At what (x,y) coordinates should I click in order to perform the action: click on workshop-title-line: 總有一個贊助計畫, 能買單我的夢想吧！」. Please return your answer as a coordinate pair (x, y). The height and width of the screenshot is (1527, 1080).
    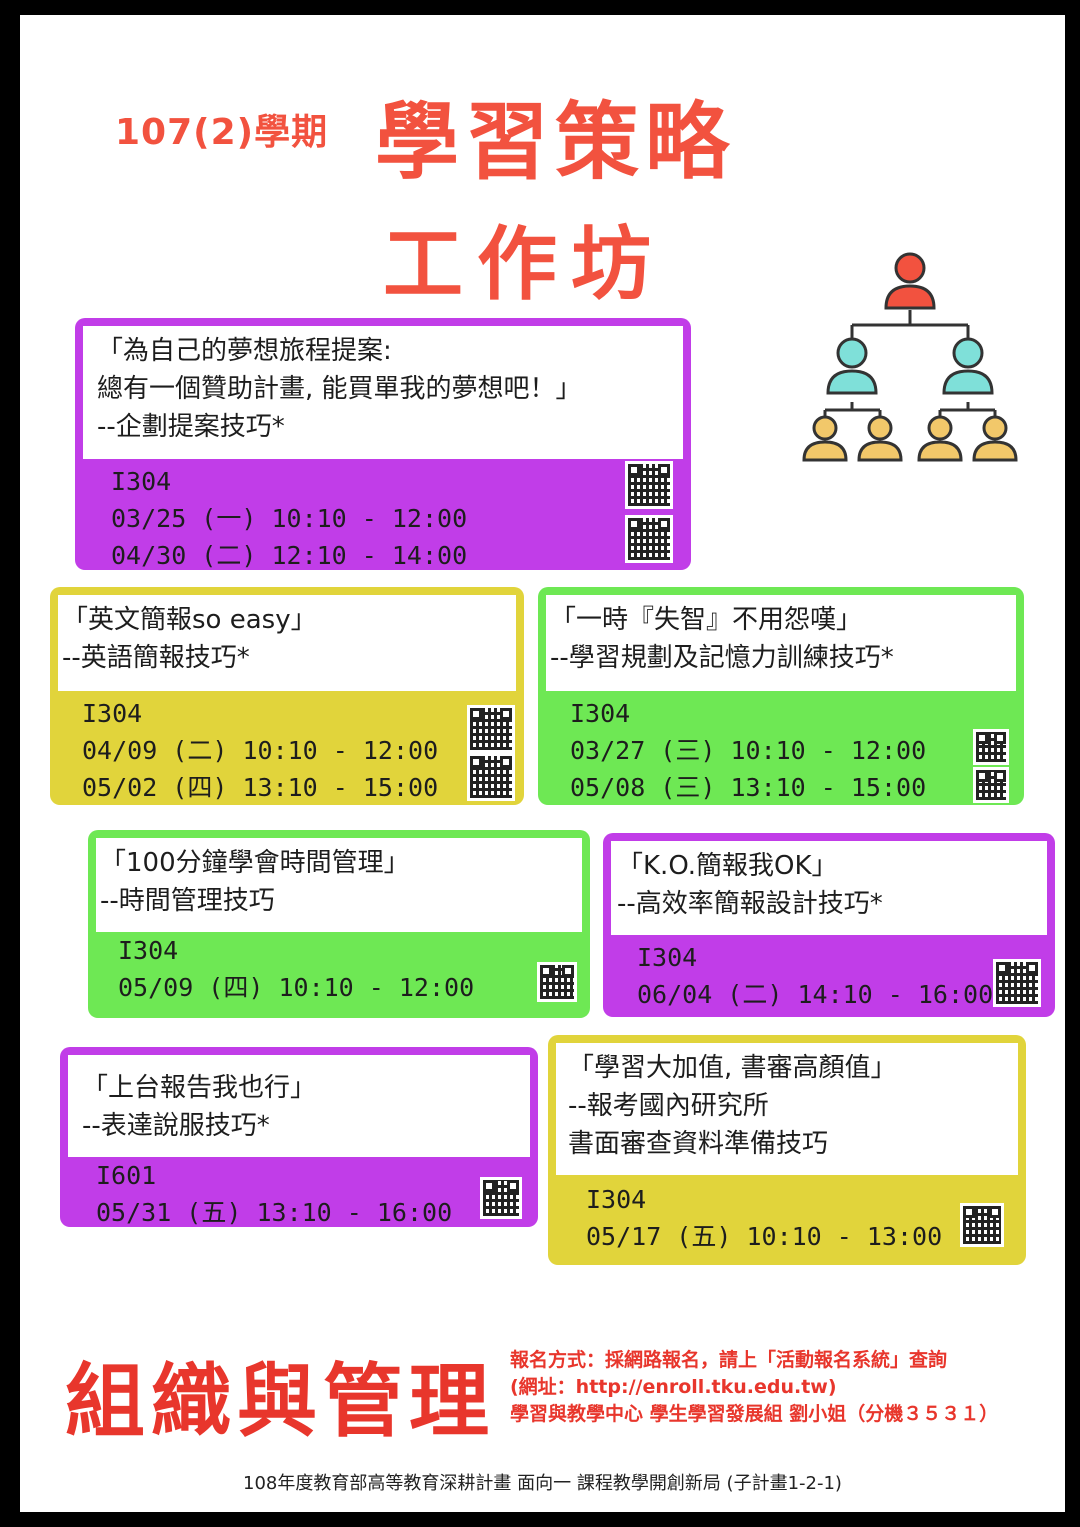
    Looking at the image, I should click on (339, 389).